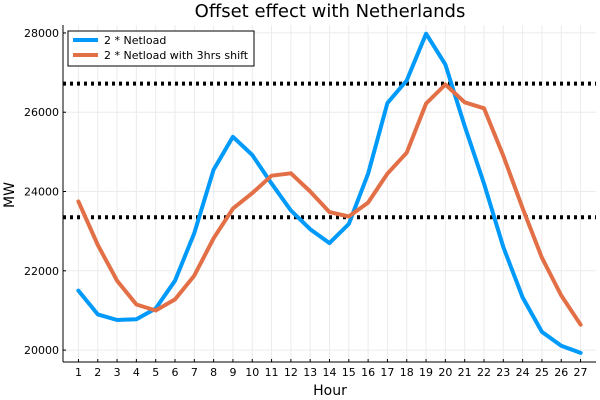 This screenshot has width=600, height=400. I want to click on x-tick-label: 20, so click(445, 372).